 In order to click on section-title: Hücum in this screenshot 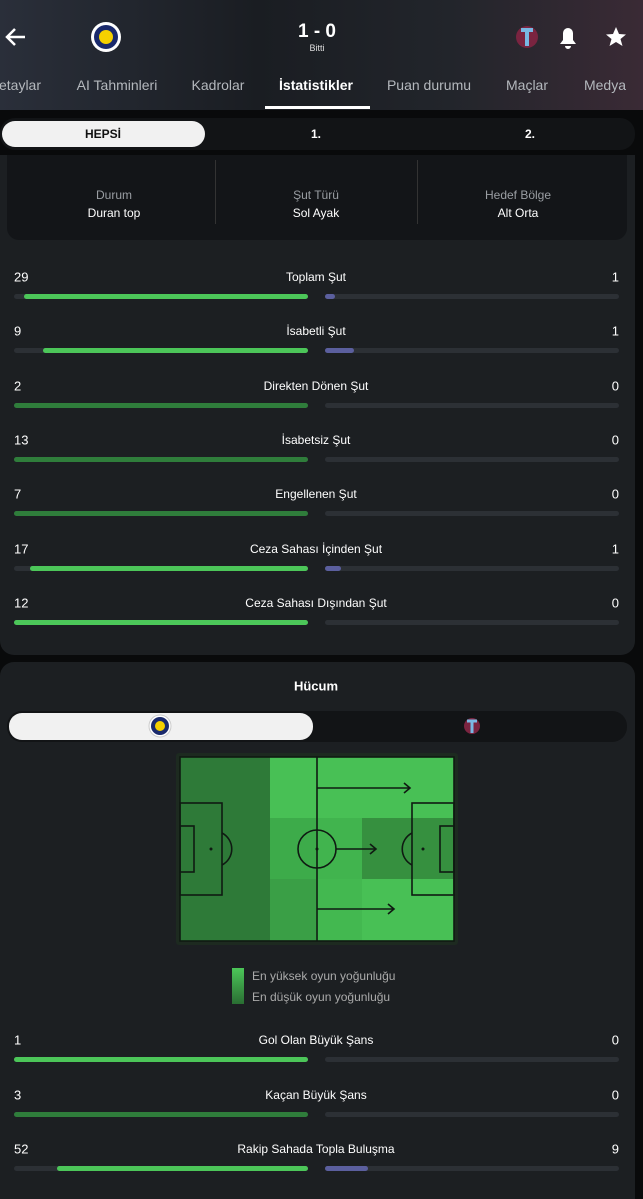, I will do `click(316, 686)`.